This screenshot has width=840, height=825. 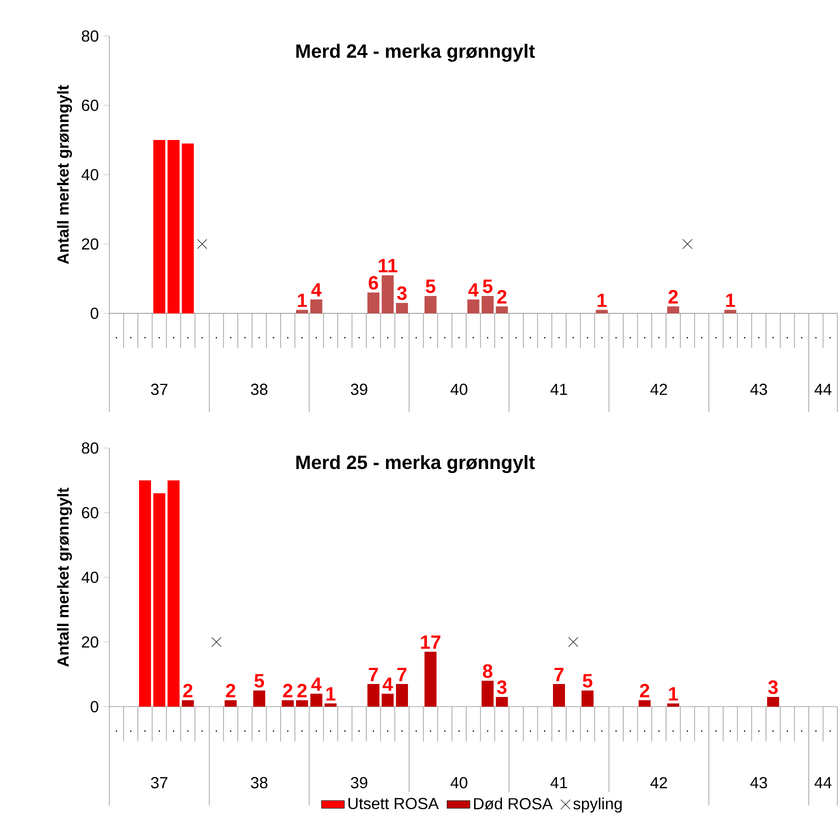 I want to click on text: 40, so click(x=459, y=389).